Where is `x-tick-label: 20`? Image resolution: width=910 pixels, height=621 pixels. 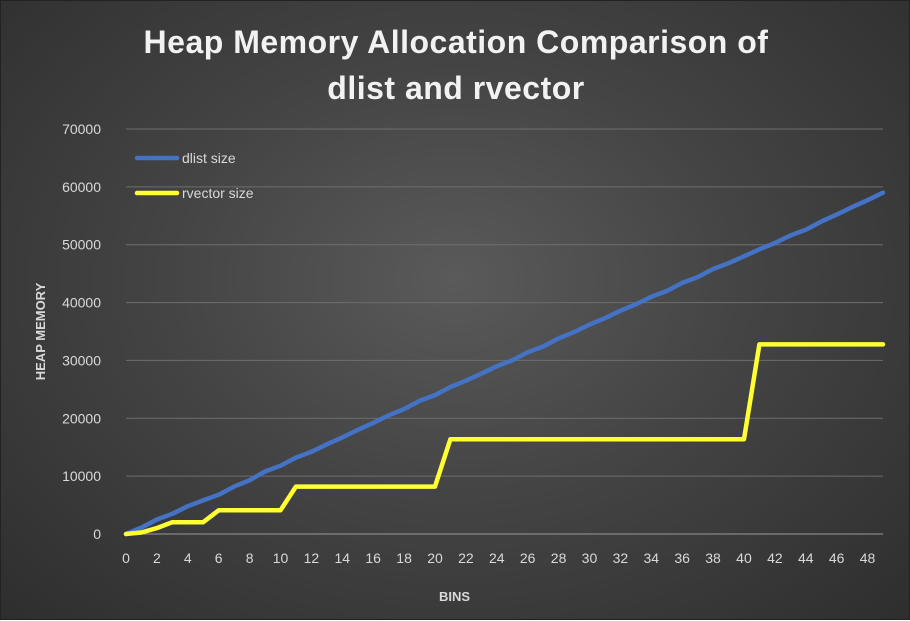
x-tick-label: 20 is located at coordinates (435, 558).